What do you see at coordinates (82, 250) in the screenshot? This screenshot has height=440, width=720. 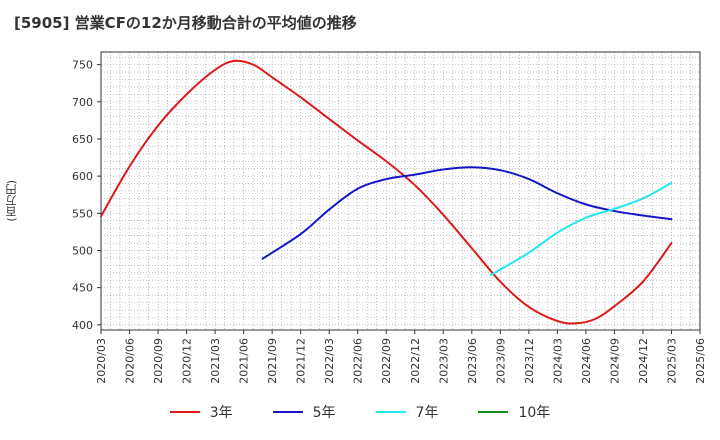 I see `y-tick-label: 500` at bounding box center [82, 250].